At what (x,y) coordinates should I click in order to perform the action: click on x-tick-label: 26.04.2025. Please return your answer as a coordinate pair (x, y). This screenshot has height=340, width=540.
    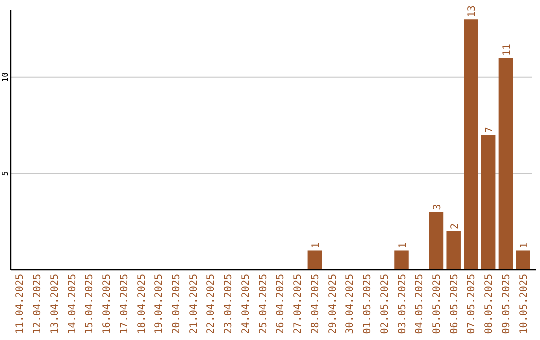
    Looking at the image, I should click on (281, 304).